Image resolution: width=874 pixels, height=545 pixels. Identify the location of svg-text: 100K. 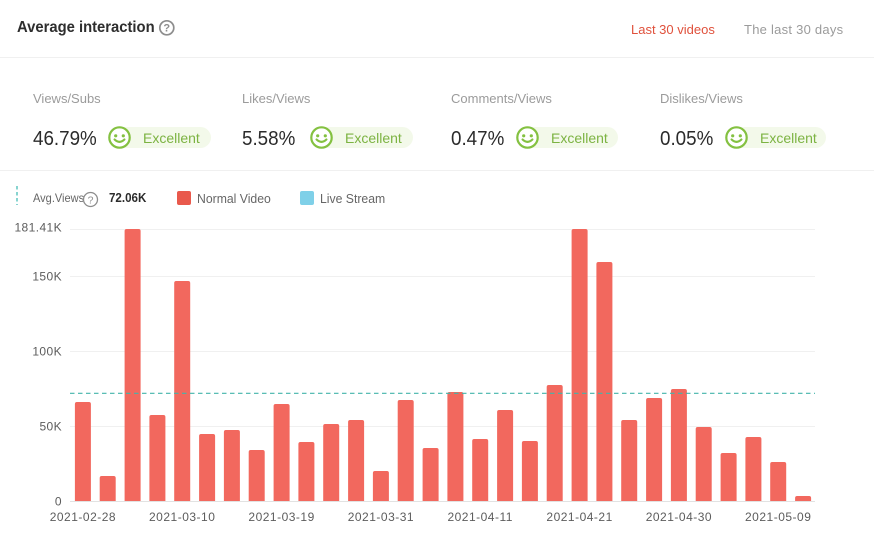
(47, 352).